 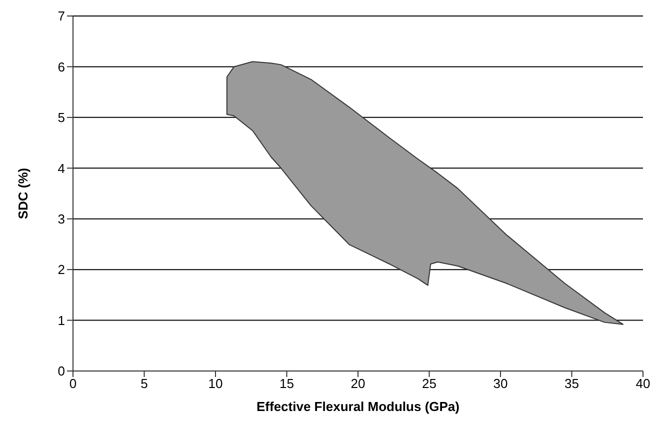 What do you see at coordinates (358, 406) in the screenshot?
I see `x-axis-title: Effective Flexural Modulus (GPa)` at bounding box center [358, 406].